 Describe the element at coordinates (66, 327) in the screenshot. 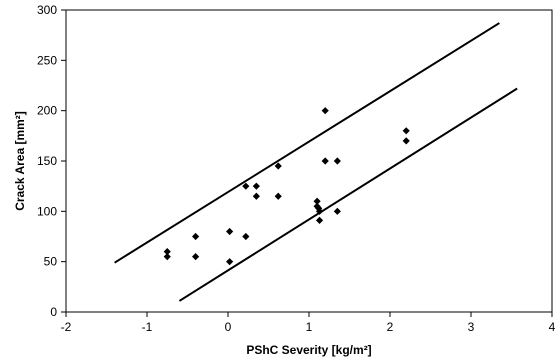

I see `x-tick-label: -2` at that location.